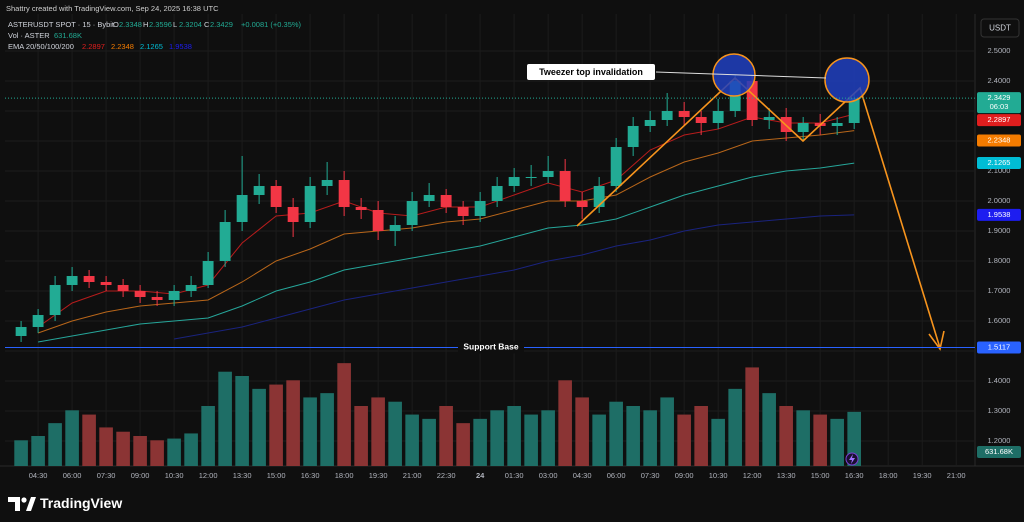  I want to click on support-label-bg, so click(491, 347).